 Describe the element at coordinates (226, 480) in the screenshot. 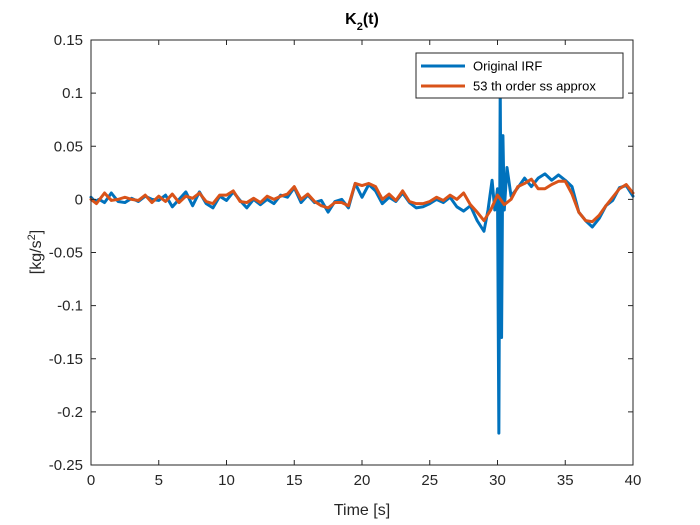

I see `x-tick-label: 10` at that location.